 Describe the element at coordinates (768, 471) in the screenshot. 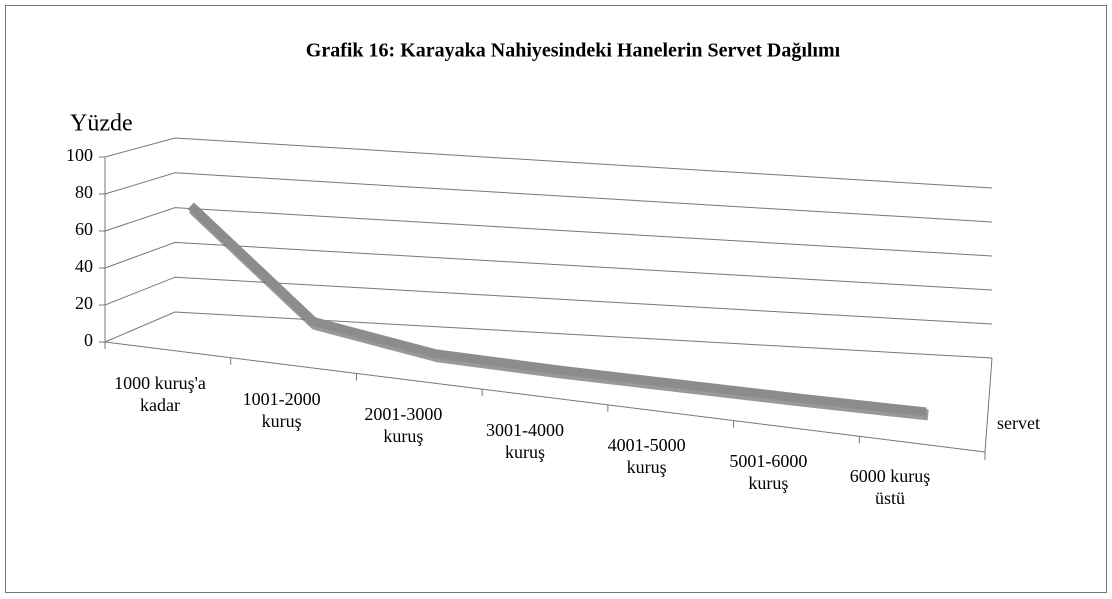

I see `x-tick-label: 5001-6000 kuruş` at that location.